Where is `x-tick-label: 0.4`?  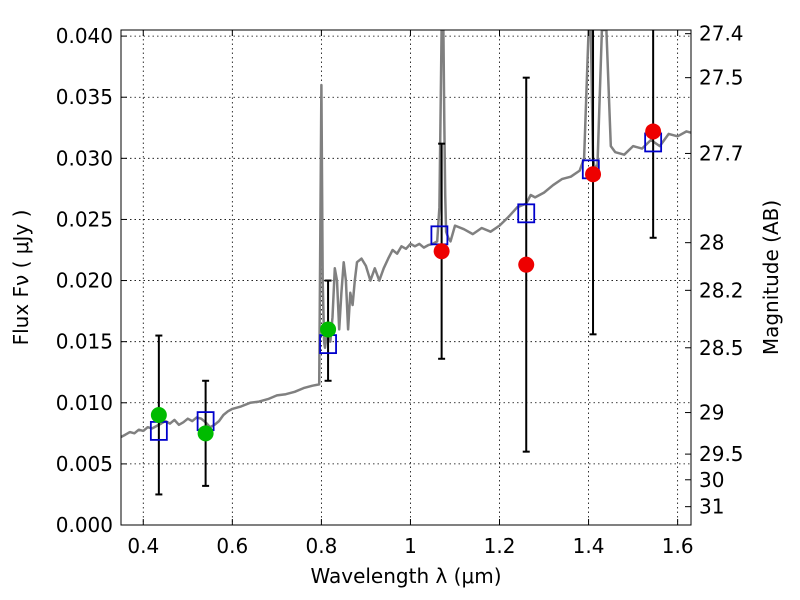 x-tick-label: 0.4 is located at coordinates (143, 546).